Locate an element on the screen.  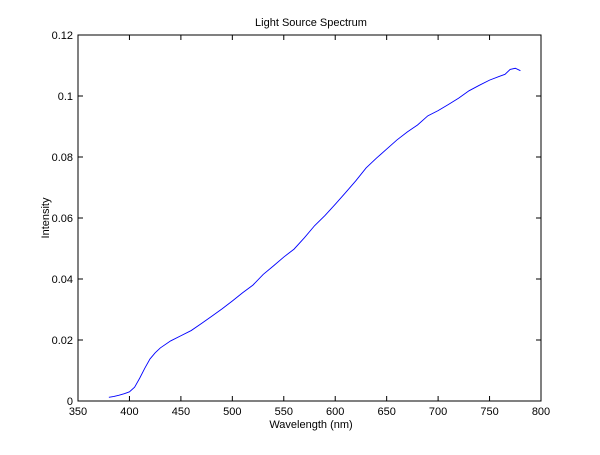
y-axis-label: Intensity is located at coordinates (46, 217).